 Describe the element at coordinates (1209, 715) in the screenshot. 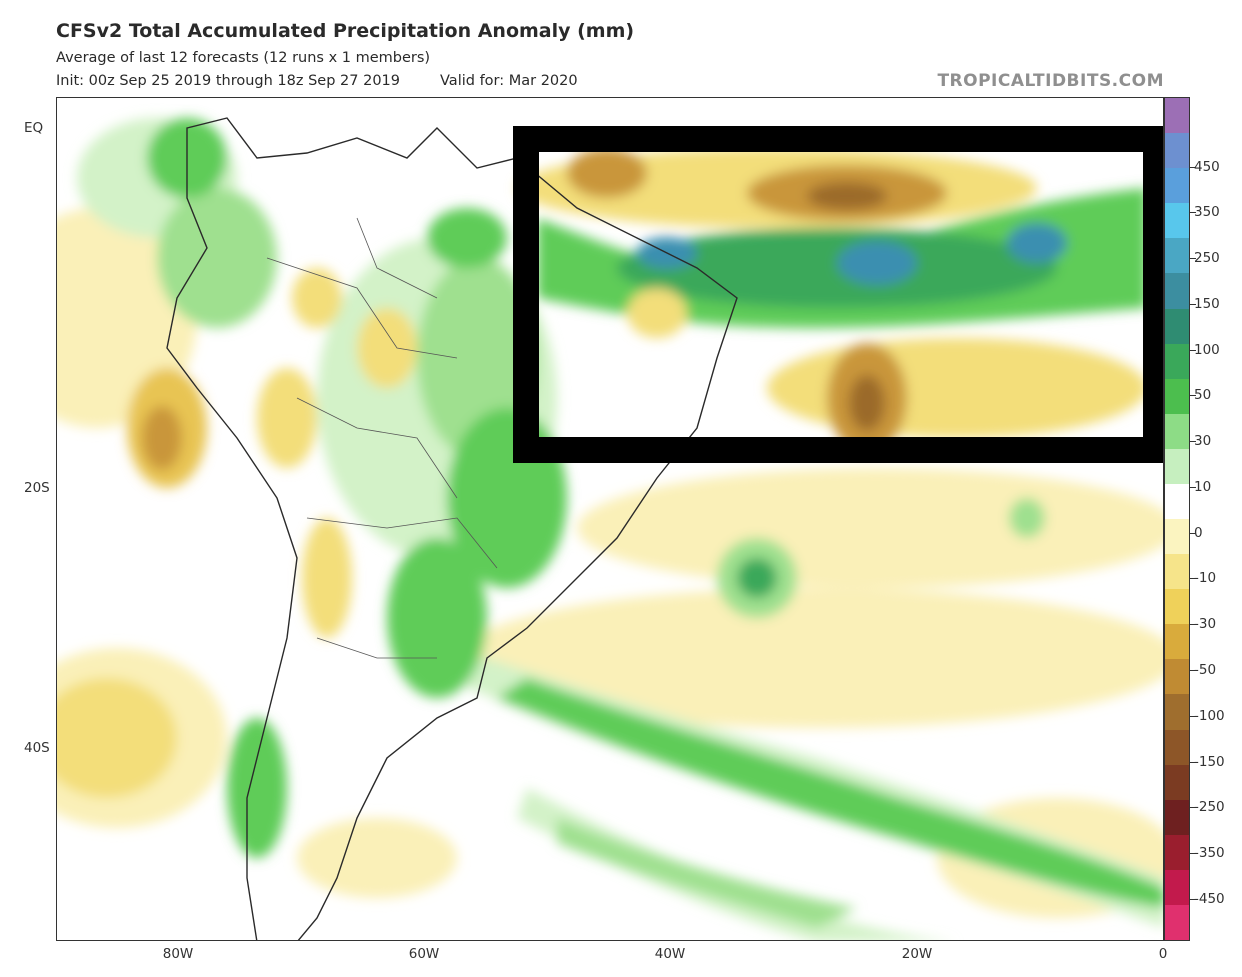

I see `colorbar-label: -100` at that location.